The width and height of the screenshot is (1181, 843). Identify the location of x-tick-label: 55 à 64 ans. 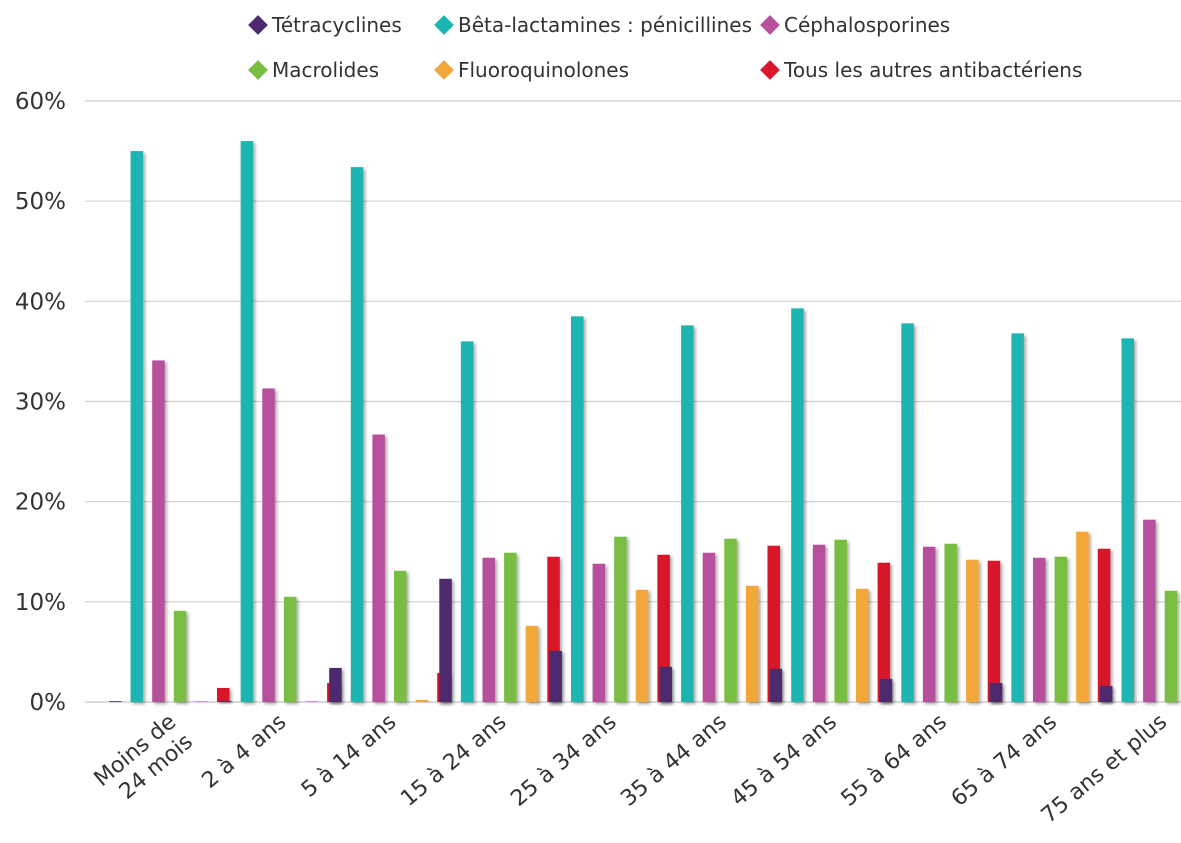
(894, 760).